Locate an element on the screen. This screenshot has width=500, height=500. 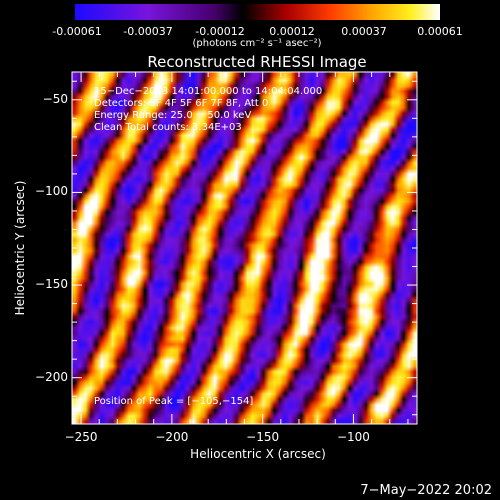
y-tick-label: −200 is located at coordinates (51, 376).